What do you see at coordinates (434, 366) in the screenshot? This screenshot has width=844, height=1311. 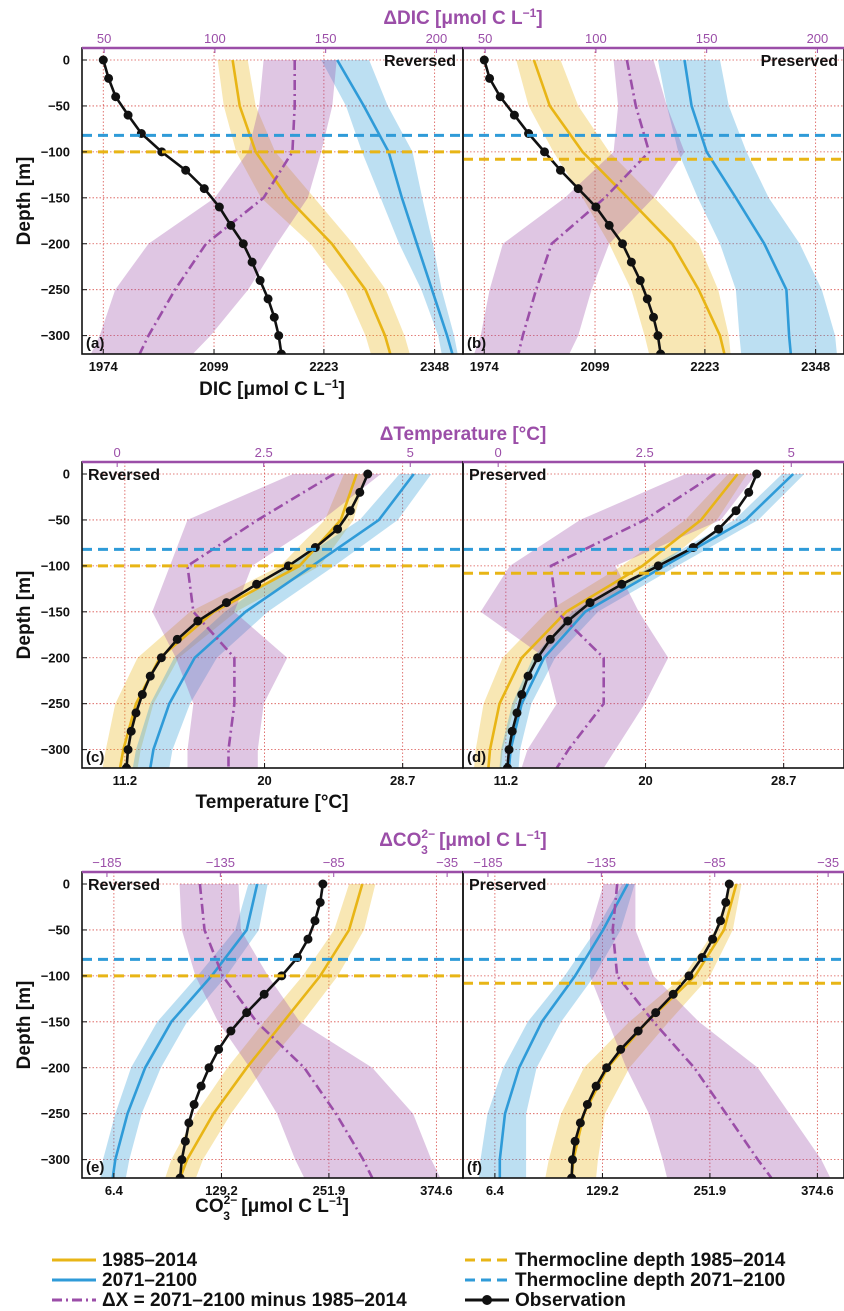 I see `x-tick-label: 2348` at bounding box center [434, 366].